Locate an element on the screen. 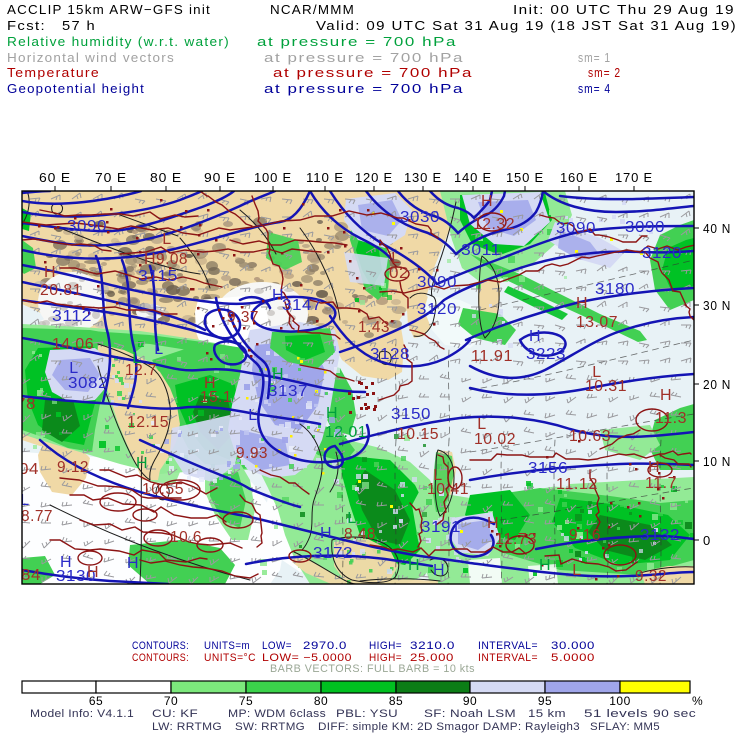  svg-text: 11.3 is located at coordinates (671, 418).